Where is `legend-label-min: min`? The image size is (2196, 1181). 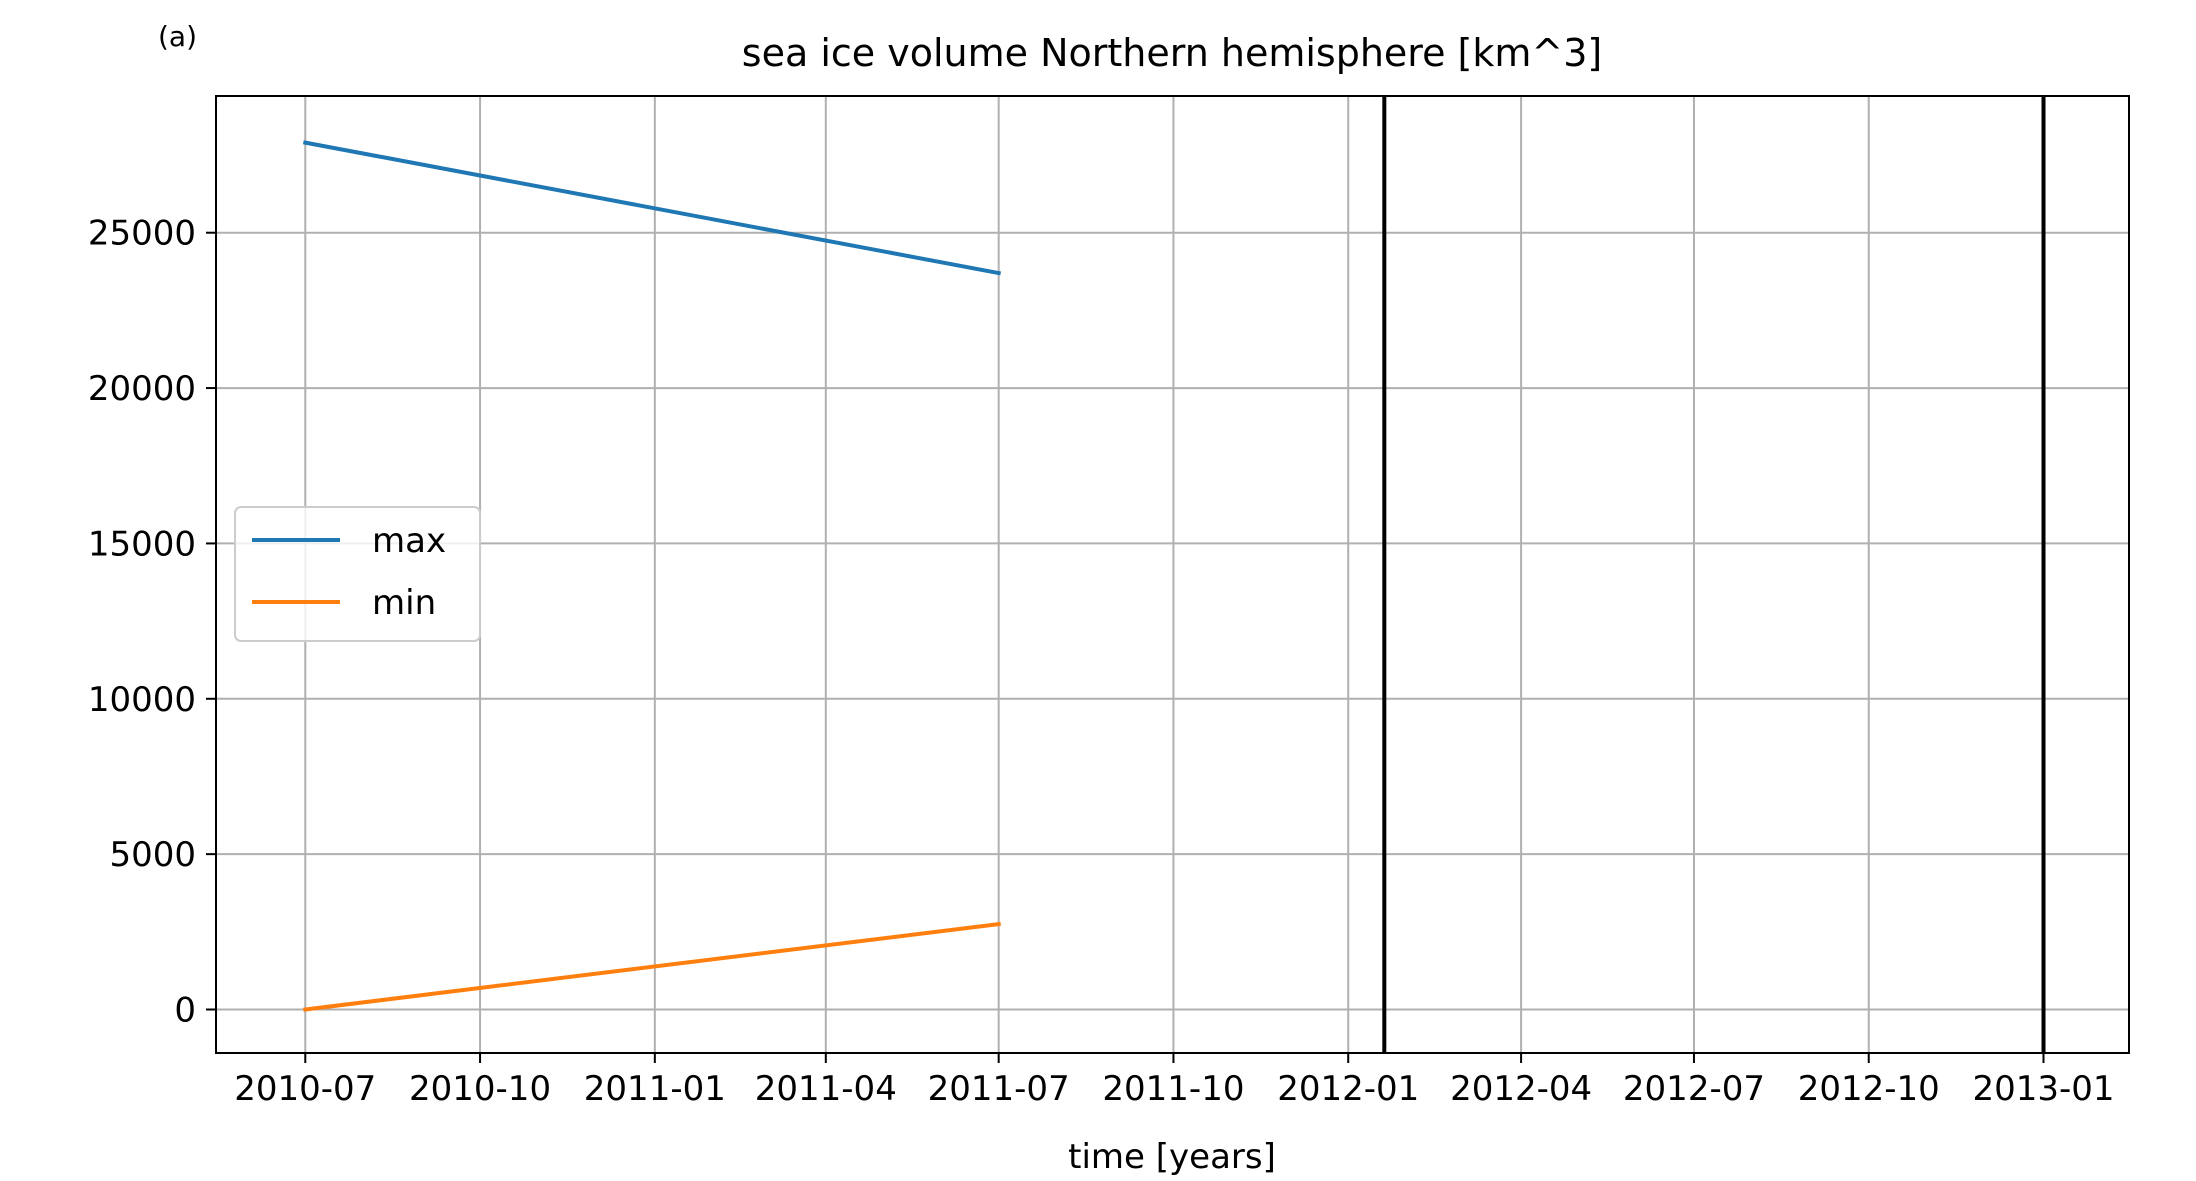
legend-label-min: min is located at coordinates (404, 603).